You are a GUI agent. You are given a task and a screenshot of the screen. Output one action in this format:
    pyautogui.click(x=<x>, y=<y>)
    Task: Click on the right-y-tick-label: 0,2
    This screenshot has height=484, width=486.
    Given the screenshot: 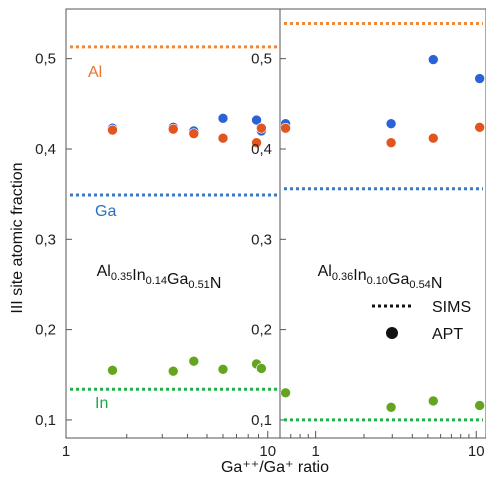 What is the action you would take?
    pyautogui.click(x=261, y=330)
    